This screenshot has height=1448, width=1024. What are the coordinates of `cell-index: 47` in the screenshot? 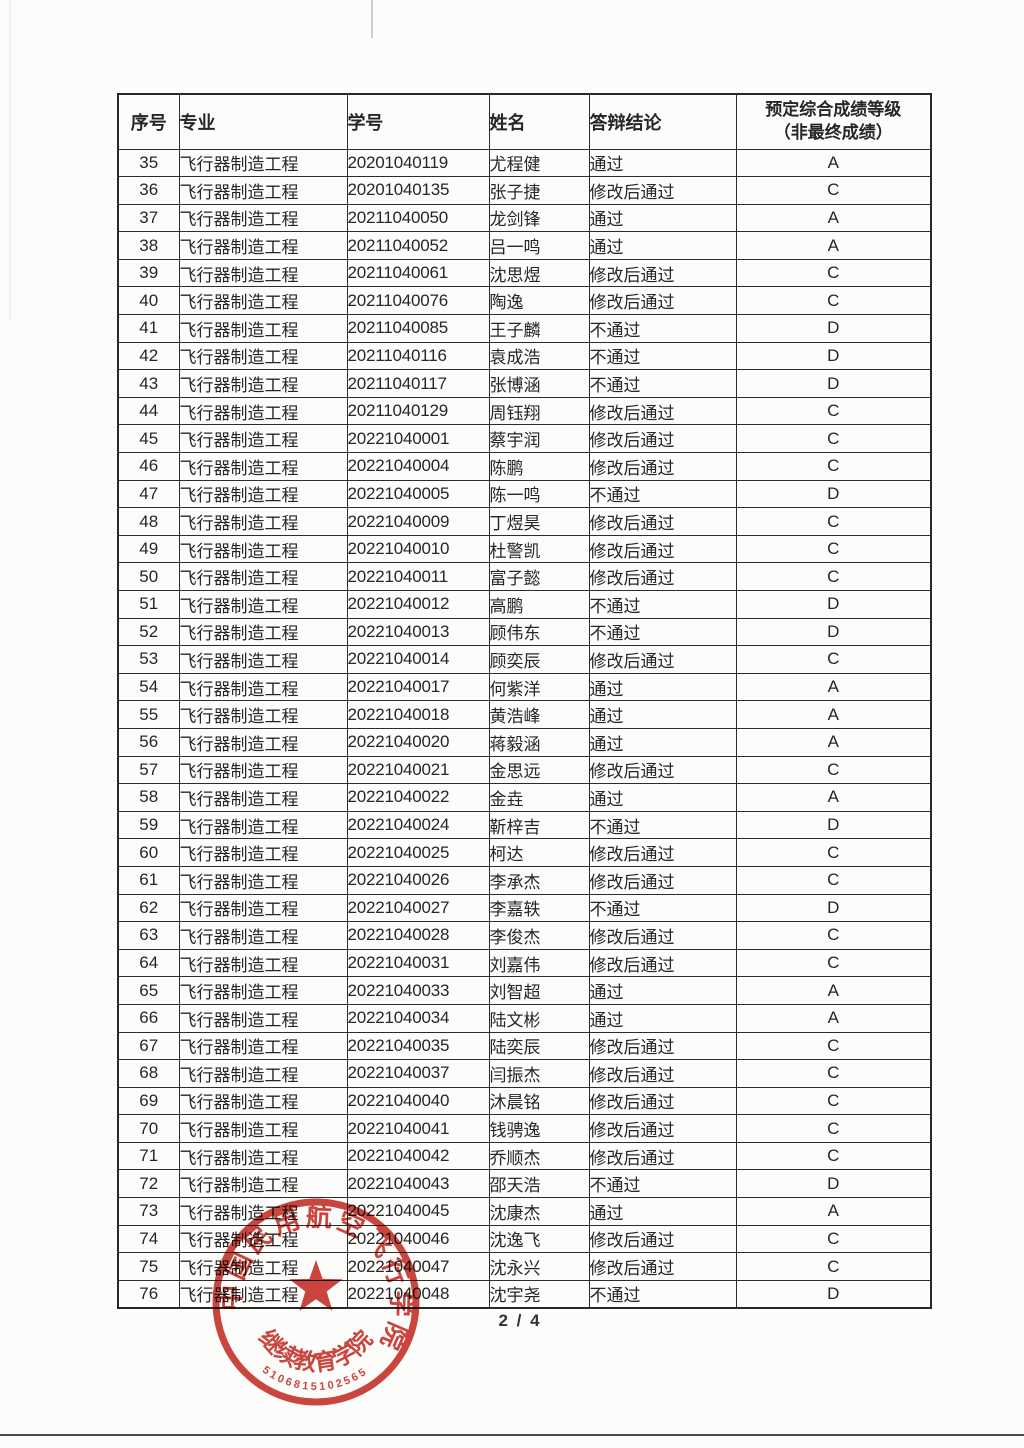 It's located at (148, 494).